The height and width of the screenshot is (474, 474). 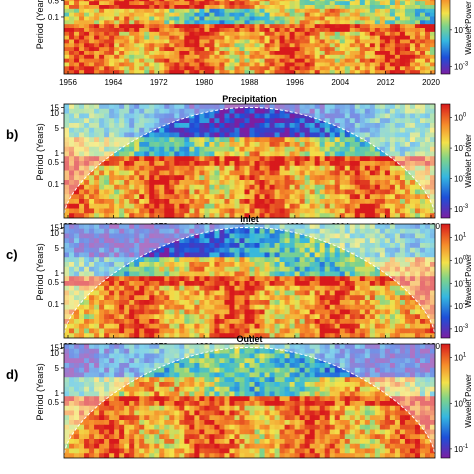 What do you see at coordinates (159, 82) in the screenshot?
I see `x-tick-label: 1972` at bounding box center [159, 82].